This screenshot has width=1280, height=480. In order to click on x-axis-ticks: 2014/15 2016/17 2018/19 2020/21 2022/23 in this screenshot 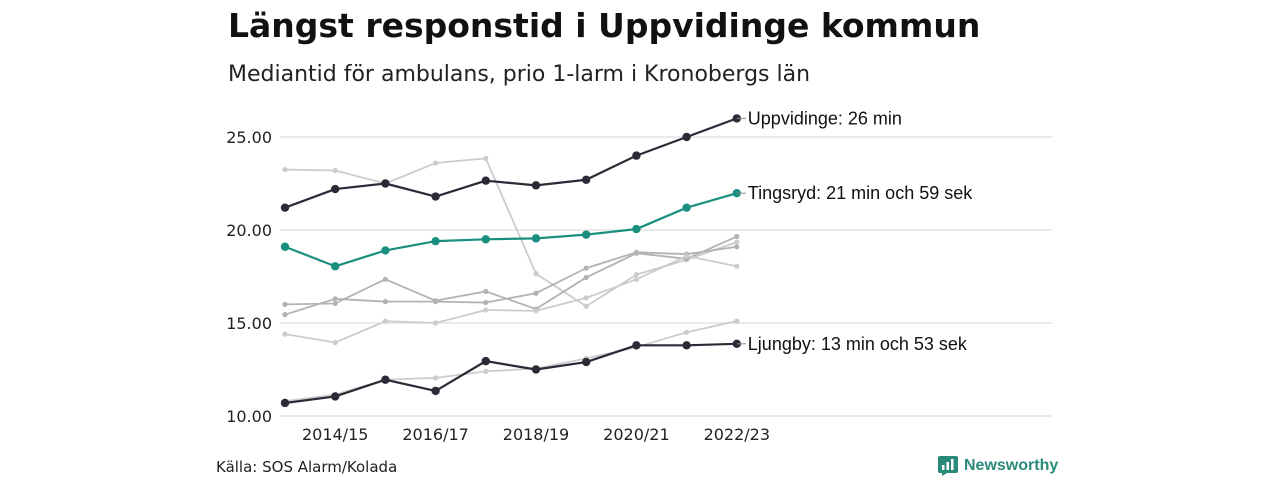, I will do `click(536, 434)`.